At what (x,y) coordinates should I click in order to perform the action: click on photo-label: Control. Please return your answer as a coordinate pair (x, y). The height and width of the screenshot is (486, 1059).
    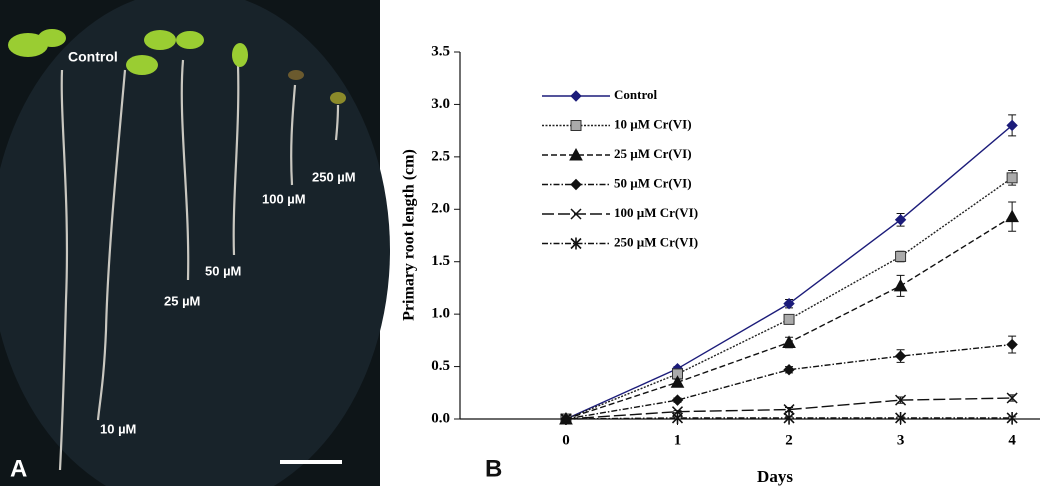
    Looking at the image, I should click on (93, 57).